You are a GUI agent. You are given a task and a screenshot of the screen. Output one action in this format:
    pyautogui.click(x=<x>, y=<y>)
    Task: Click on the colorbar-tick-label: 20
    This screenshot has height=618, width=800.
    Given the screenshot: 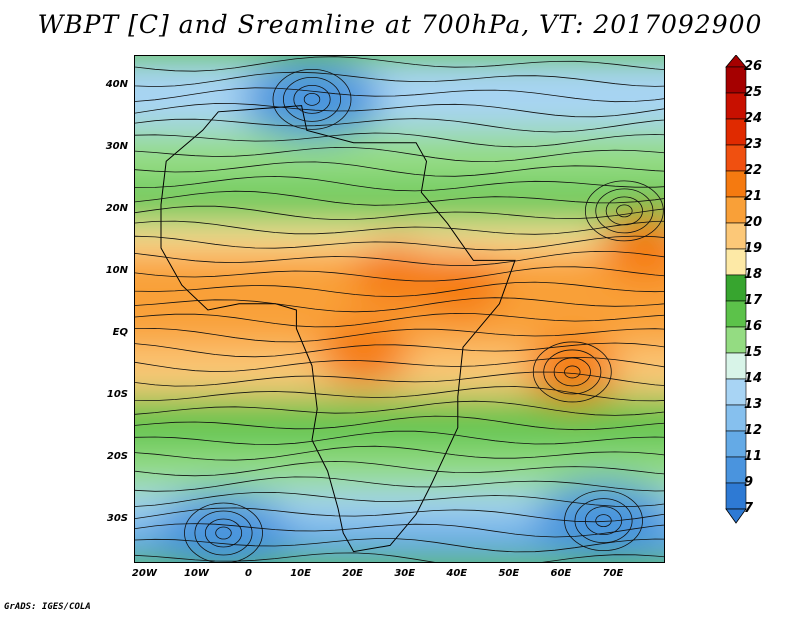 What is the action you would take?
    pyautogui.click(x=753, y=222)
    